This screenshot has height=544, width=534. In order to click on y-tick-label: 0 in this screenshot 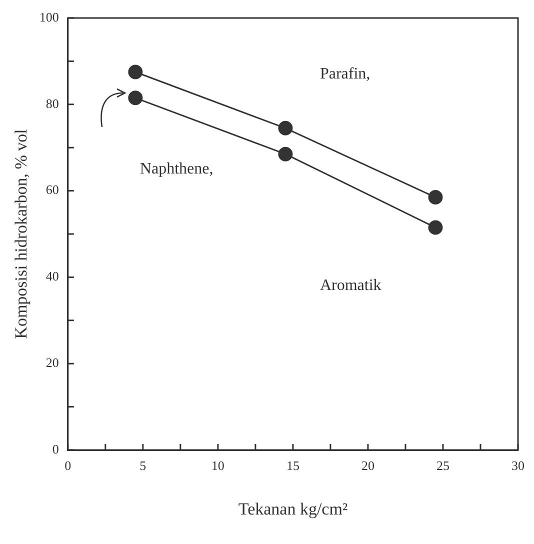, I will do `click(55, 448)`.